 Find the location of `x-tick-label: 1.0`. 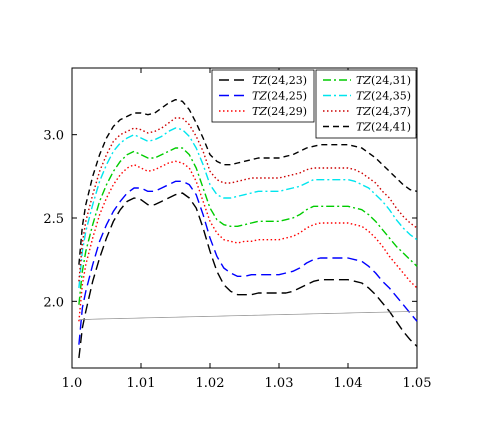

x-tick-label: 1.0 is located at coordinates (72, 383).